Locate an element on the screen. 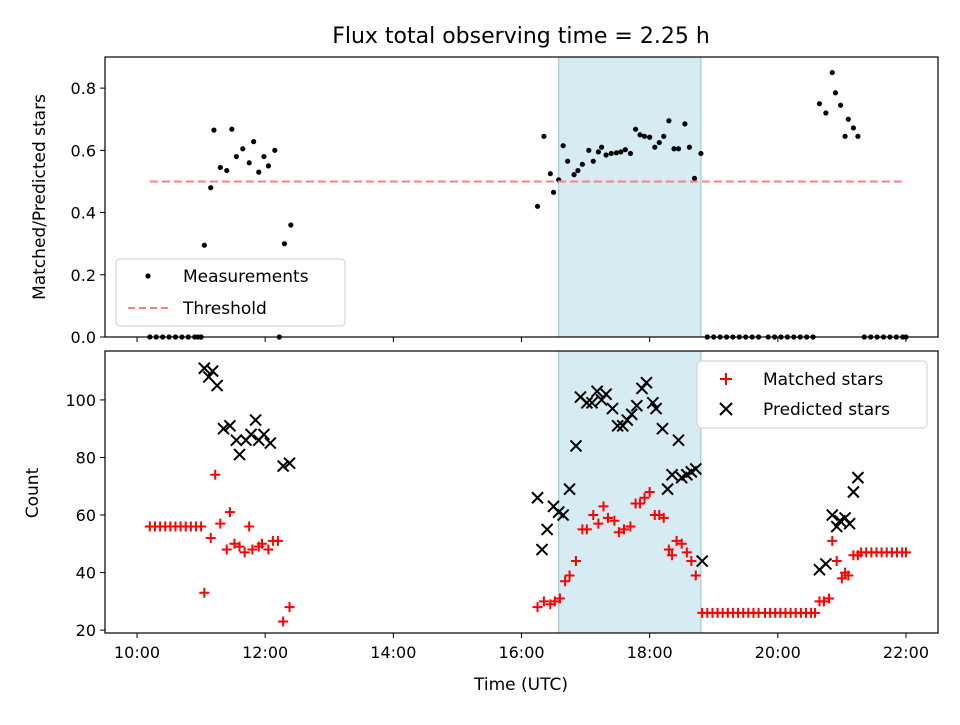  y-tick-label: 60 is located at coordinates (86, 515).